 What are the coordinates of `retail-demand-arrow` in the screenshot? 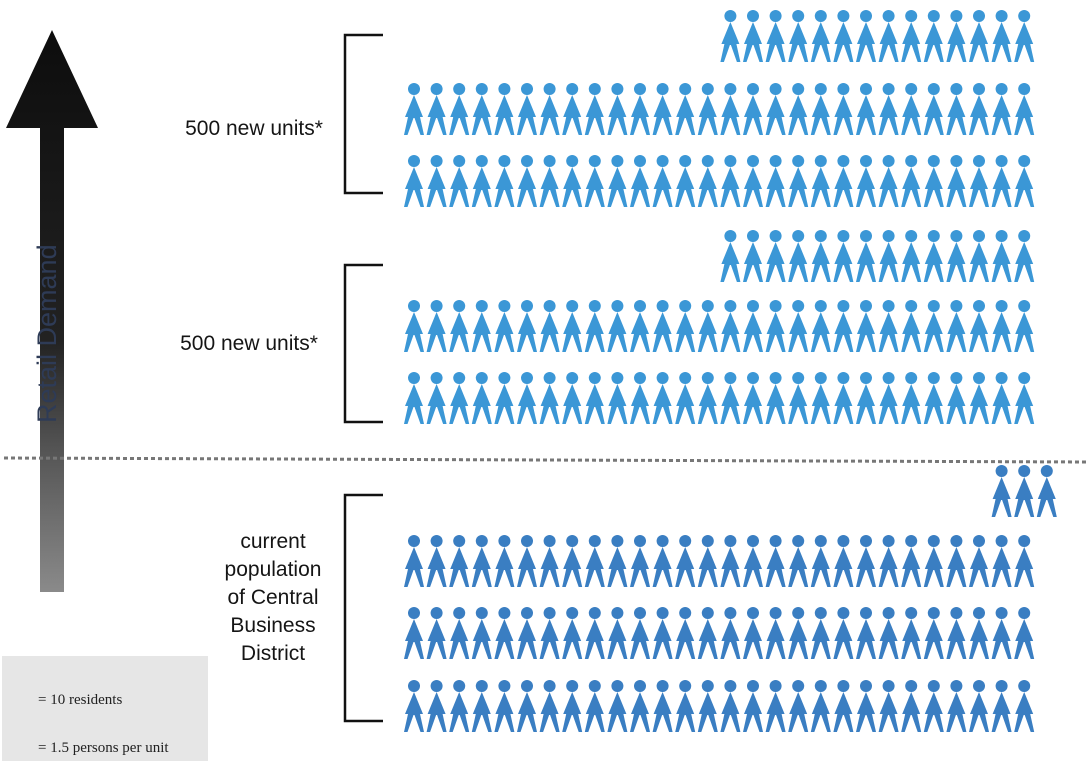 It's located at (52, 311).